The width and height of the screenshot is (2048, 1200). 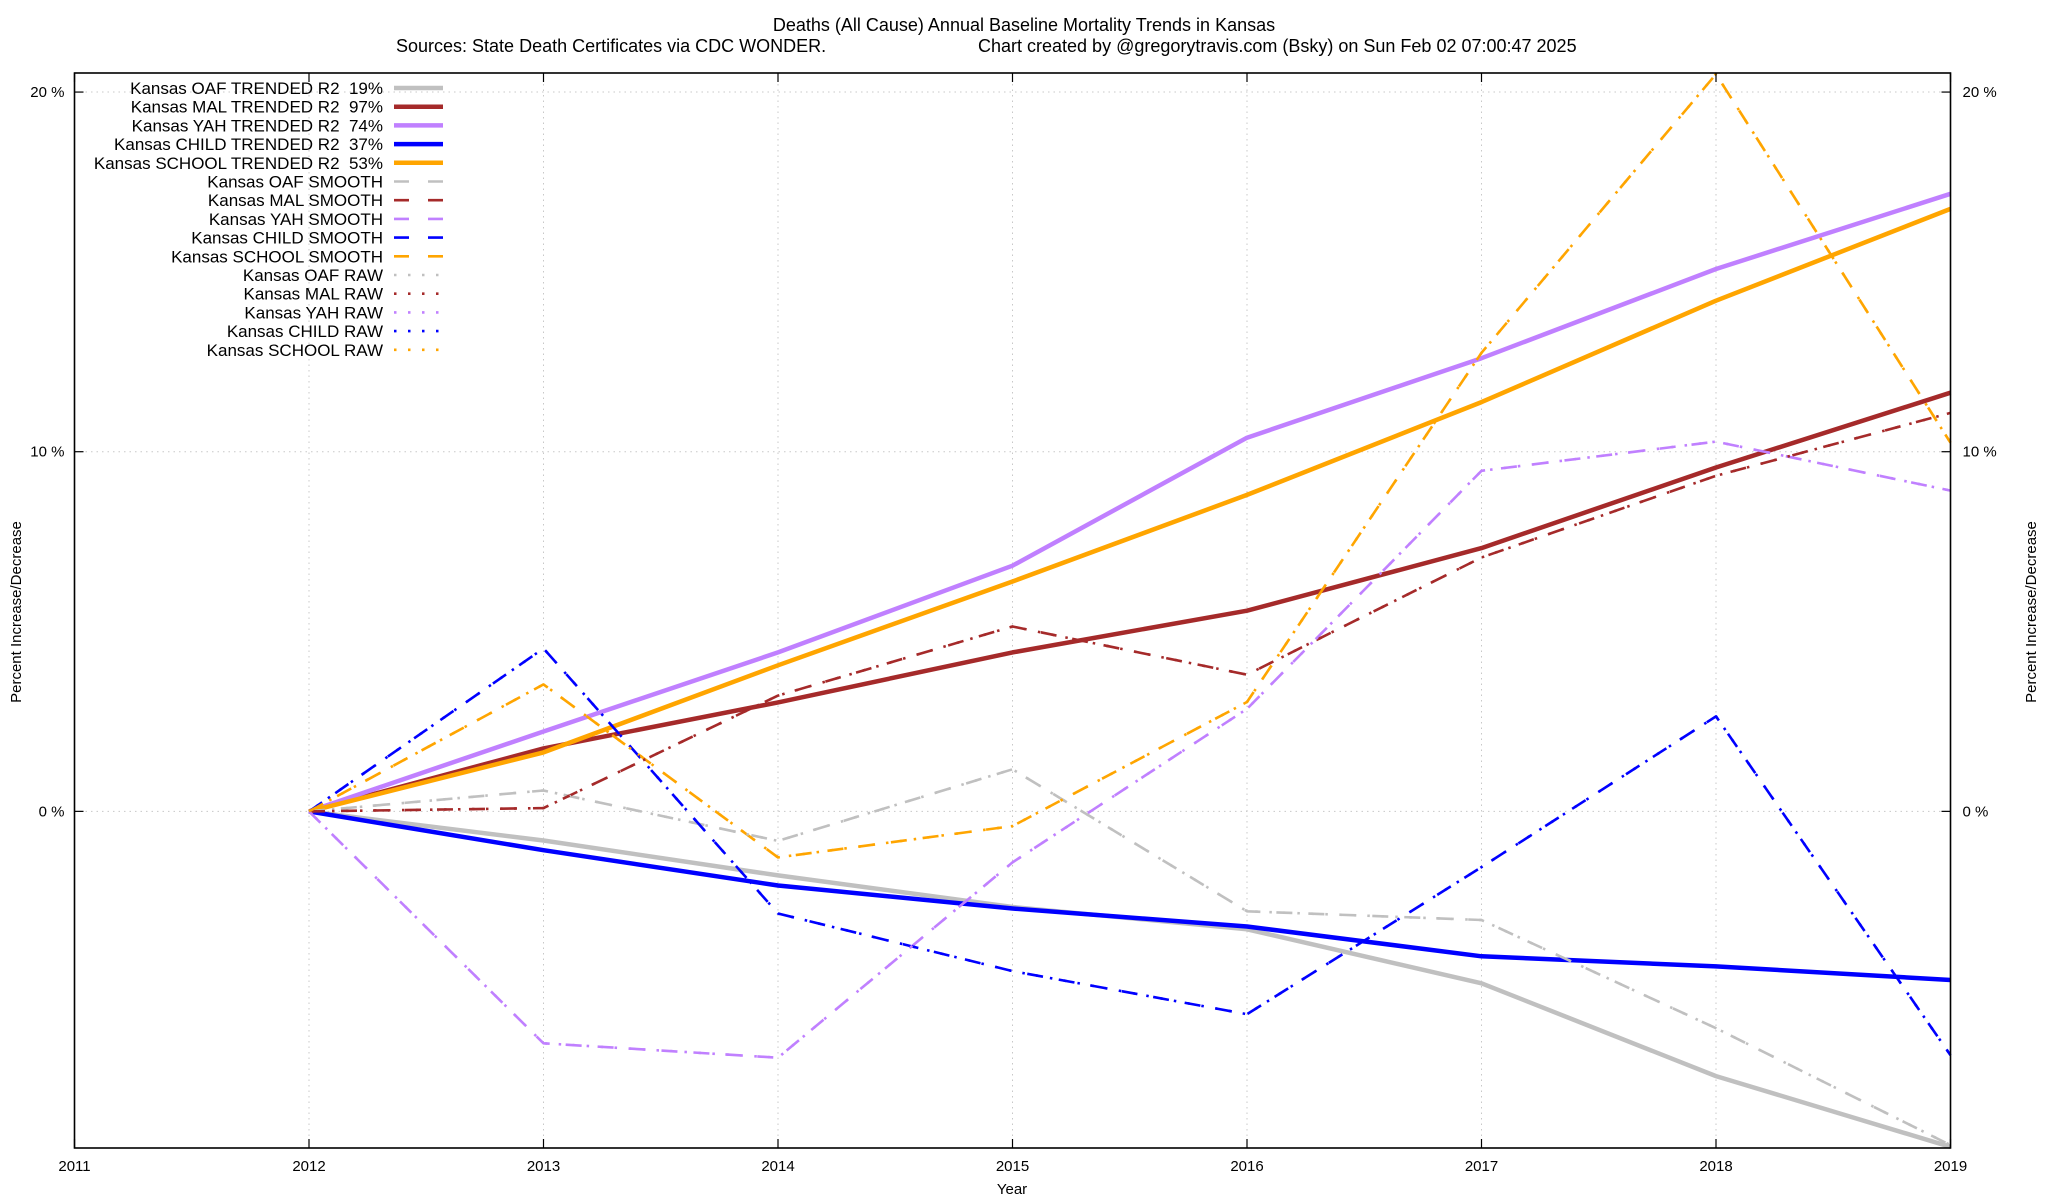 I want to click on y-tick-label: 20 %, so click(x=47, y=92).